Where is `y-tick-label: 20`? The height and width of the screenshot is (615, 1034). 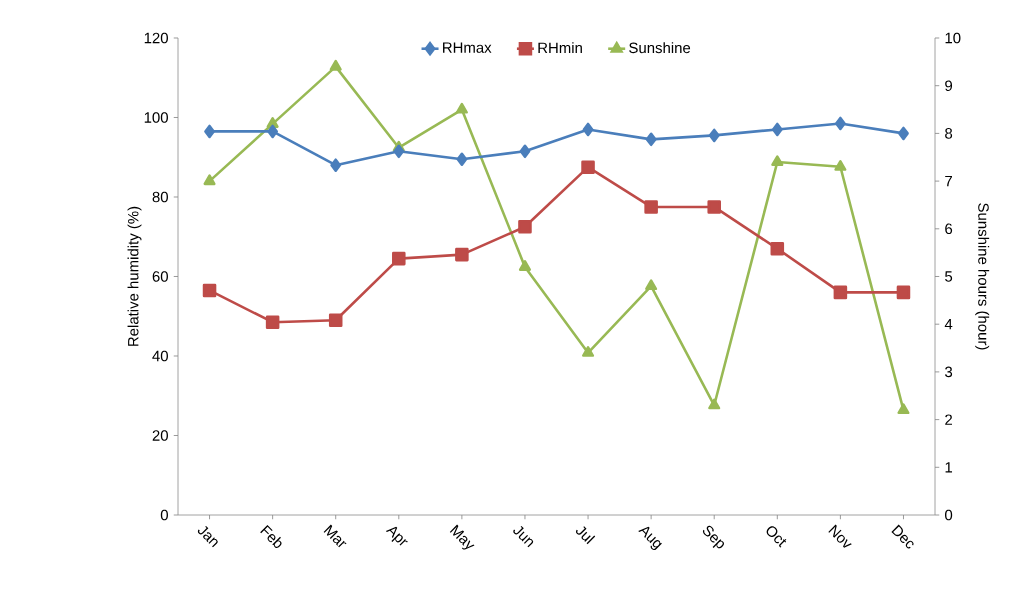
y-tick-label: 20 is located at coordinates (160, 435).